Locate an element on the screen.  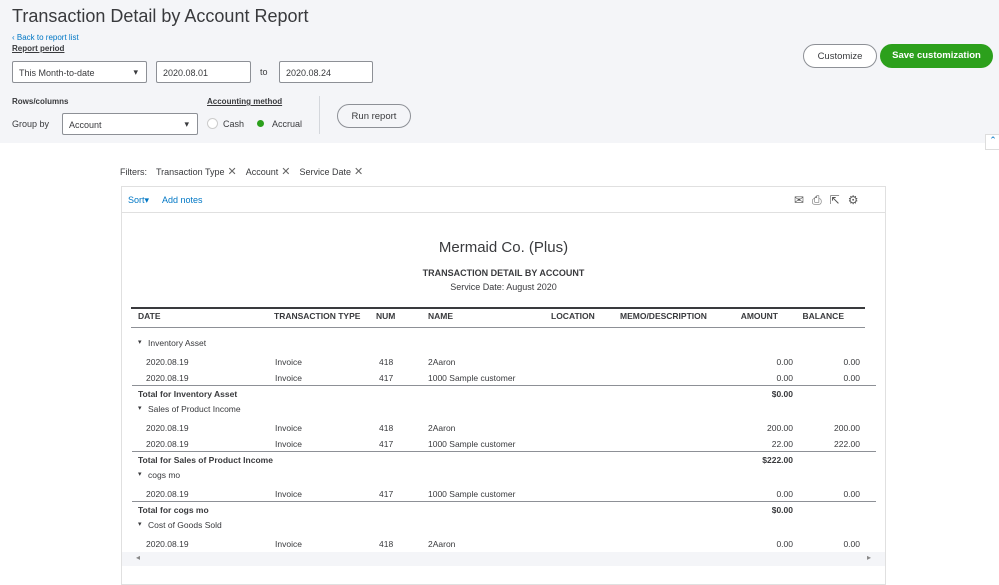
save-customization-button: Save customization is located at coordinates (936, 56).